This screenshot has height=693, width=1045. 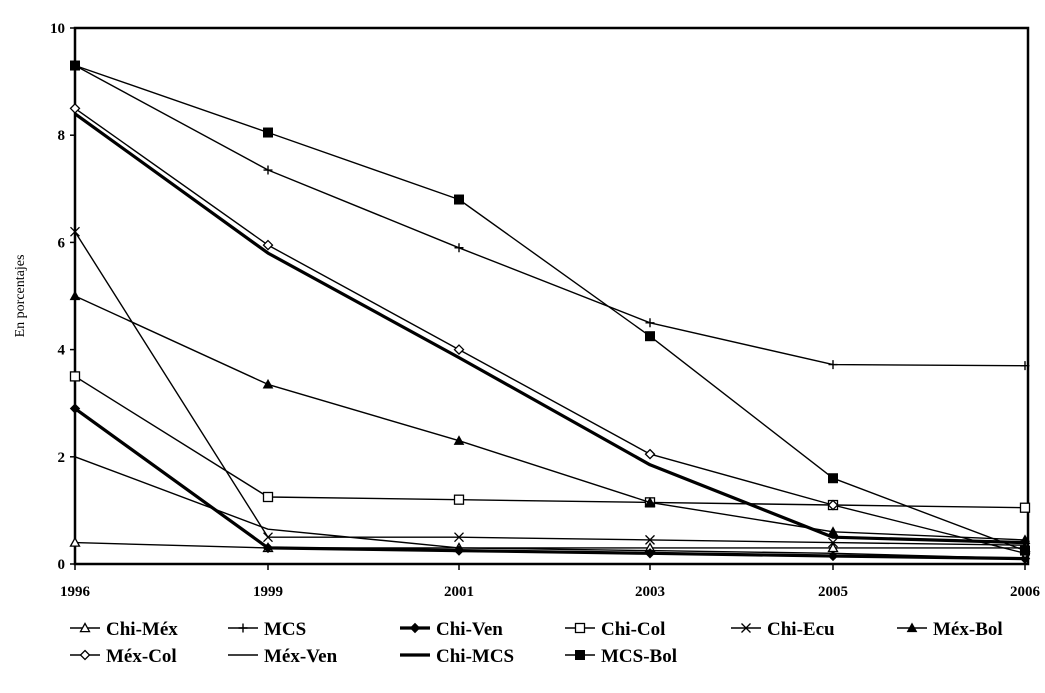 I want to click on legend-item-chi-ecu: Chi-Ecu, so click(x=783, y=629).